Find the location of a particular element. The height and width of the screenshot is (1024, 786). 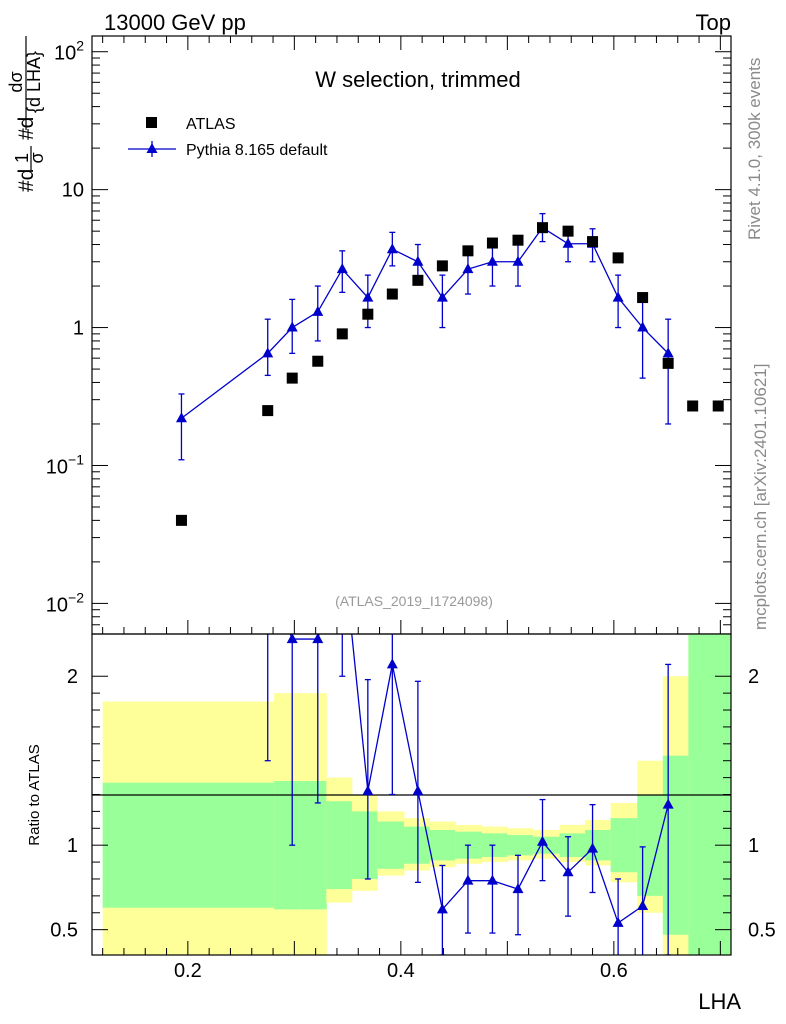

pythia-line is located at coordinates (425, 322).